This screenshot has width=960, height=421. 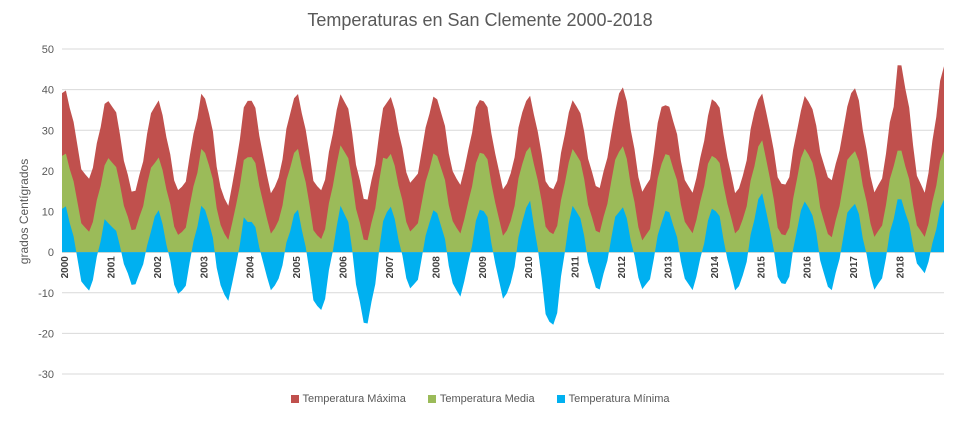 I want to click on legend-label-max: Temperatura Máxima, so click(x=354, y=399).